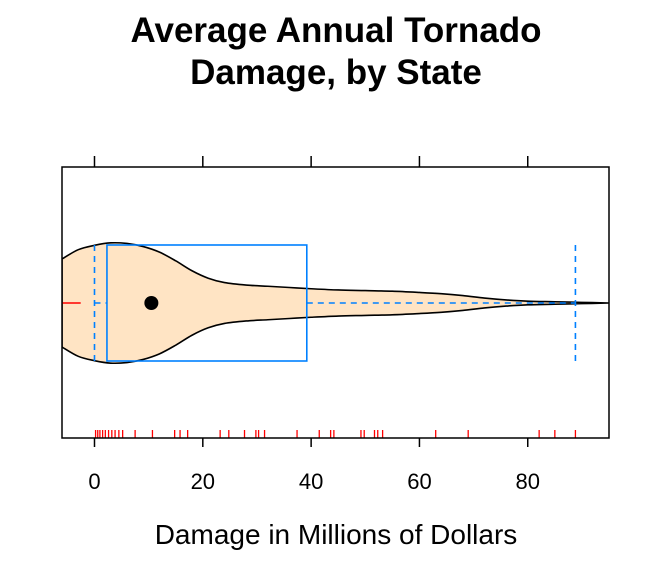 The image size is (672, 576). I want to click on x-tick-label: 80, so click(528, 481).